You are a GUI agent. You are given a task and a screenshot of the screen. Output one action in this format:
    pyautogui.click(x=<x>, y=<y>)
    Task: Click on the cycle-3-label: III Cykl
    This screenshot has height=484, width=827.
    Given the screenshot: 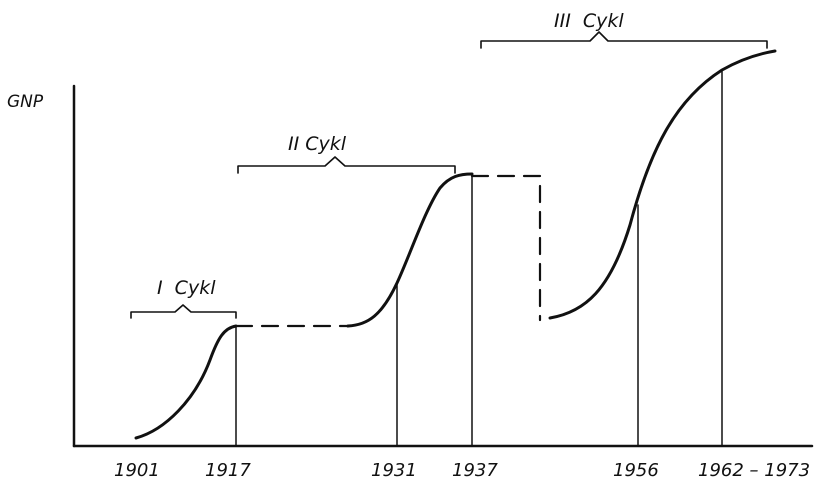 What is the action you would take?
    pyautogui.click(x=589, y=21)
    